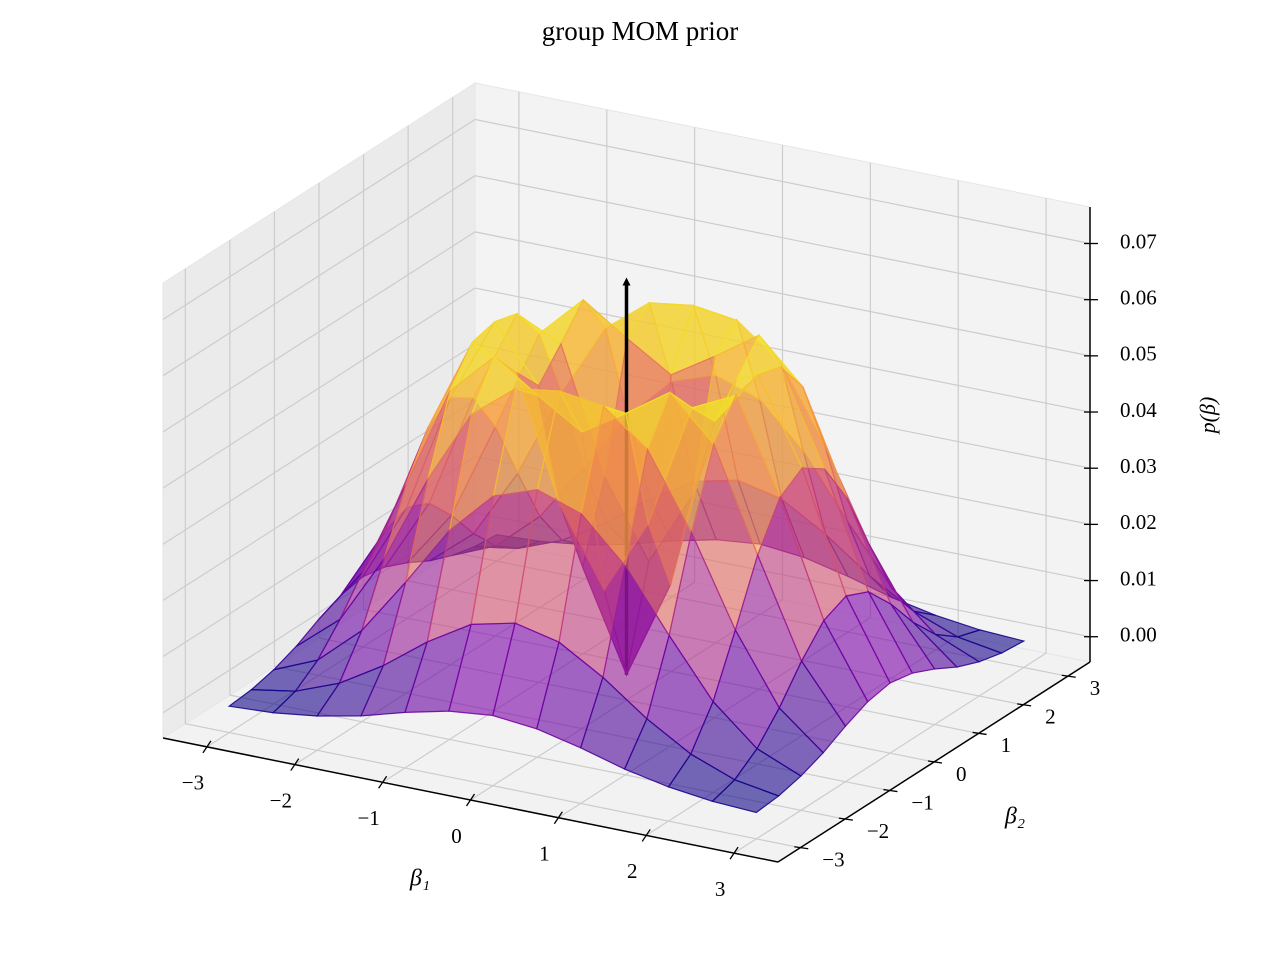 The image size is (1280, 960). What do you see at coordinates (961, 774) in the screenshot?
I see `y-tick-label: 0` at bounding box center [961, 774].